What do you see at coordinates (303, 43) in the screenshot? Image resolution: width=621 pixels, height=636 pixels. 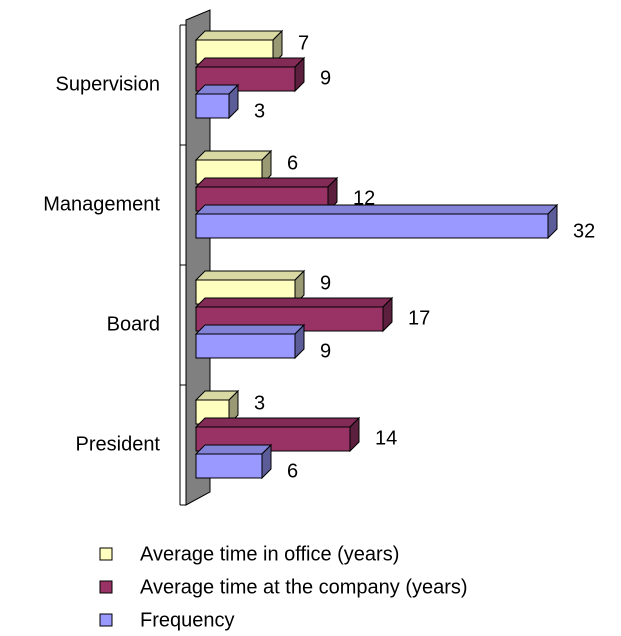 I see `value-label: 7` at bounding box center [303, 43].